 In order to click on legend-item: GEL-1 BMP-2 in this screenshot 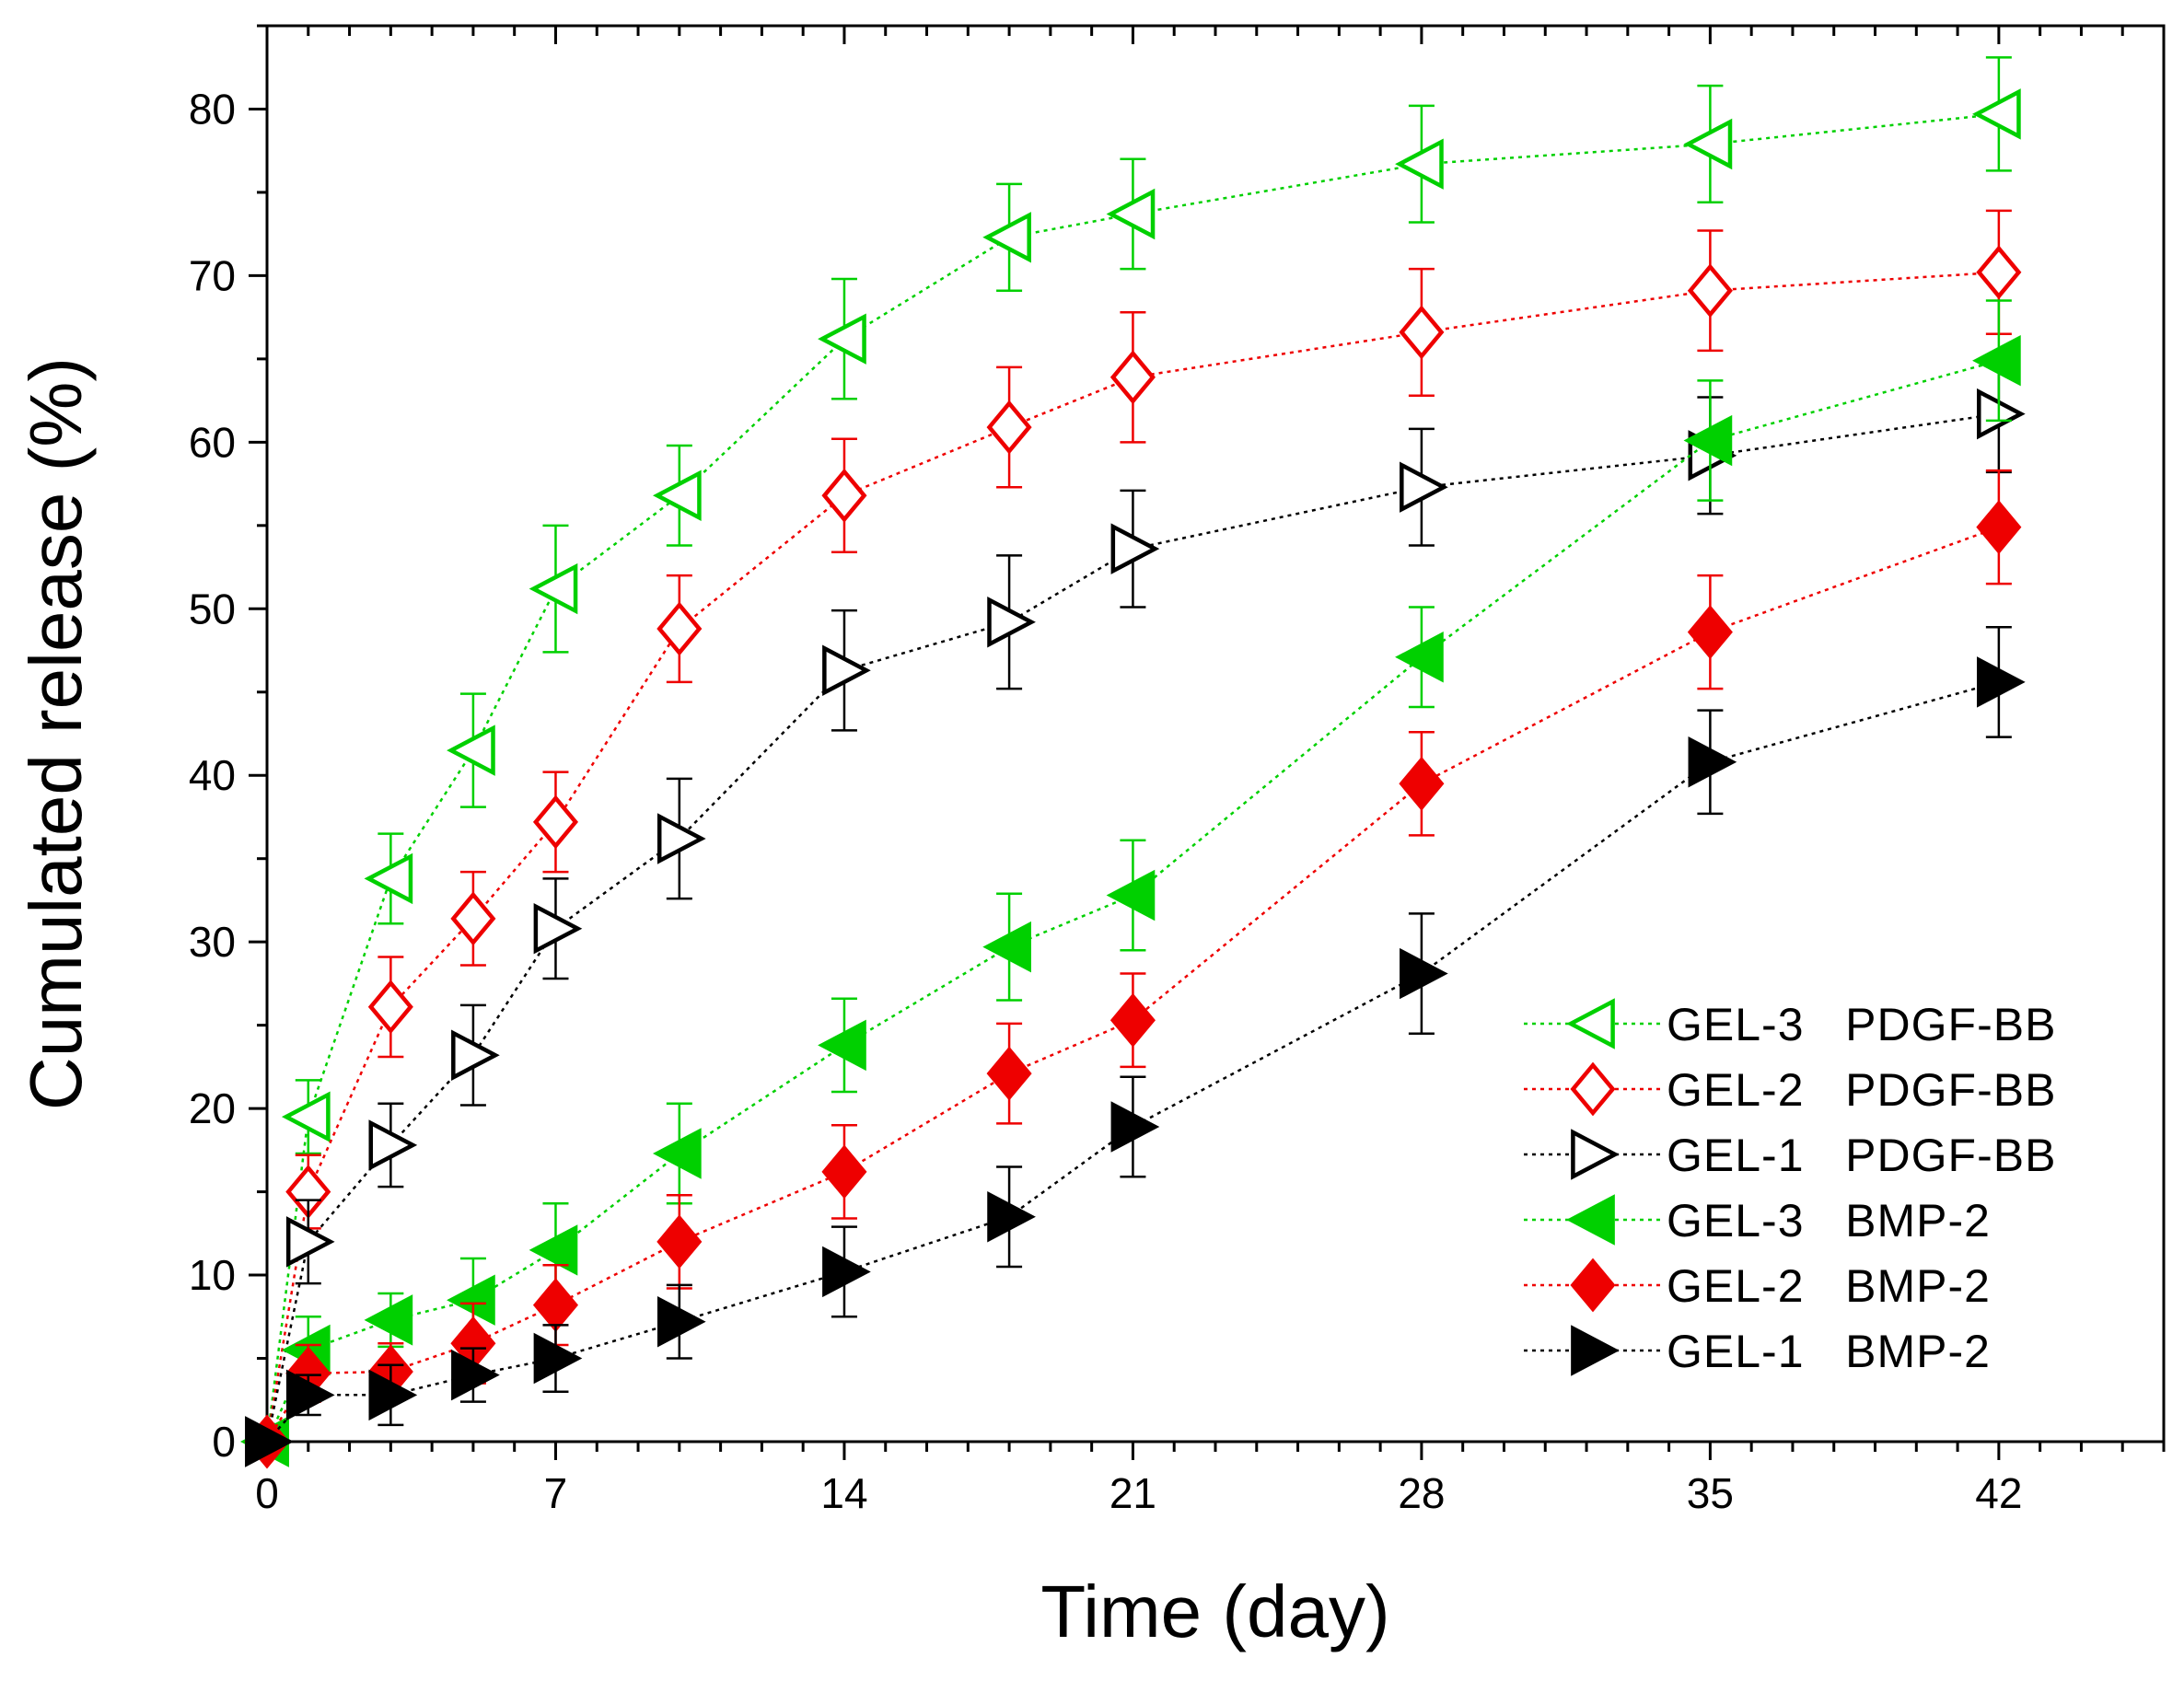, I will do `click(1757, 1351)`.